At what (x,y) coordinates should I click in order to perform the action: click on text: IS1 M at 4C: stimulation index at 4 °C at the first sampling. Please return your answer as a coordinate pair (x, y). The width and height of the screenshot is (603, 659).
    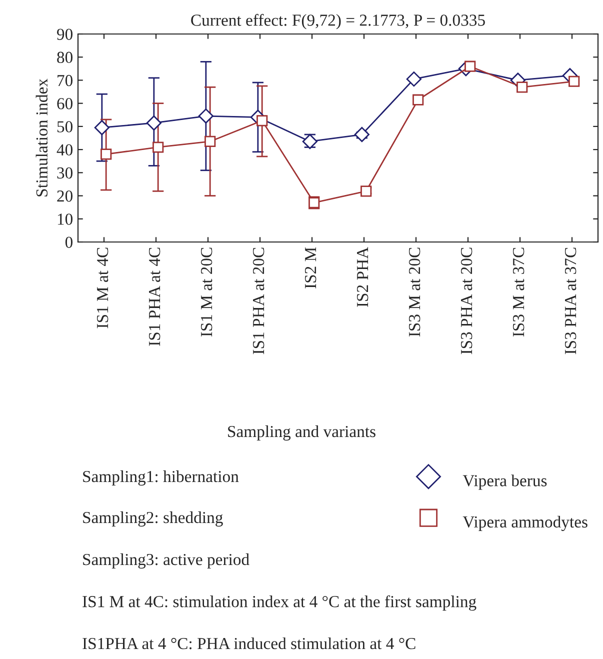
    Looking at the image, I should click on (279, 603).